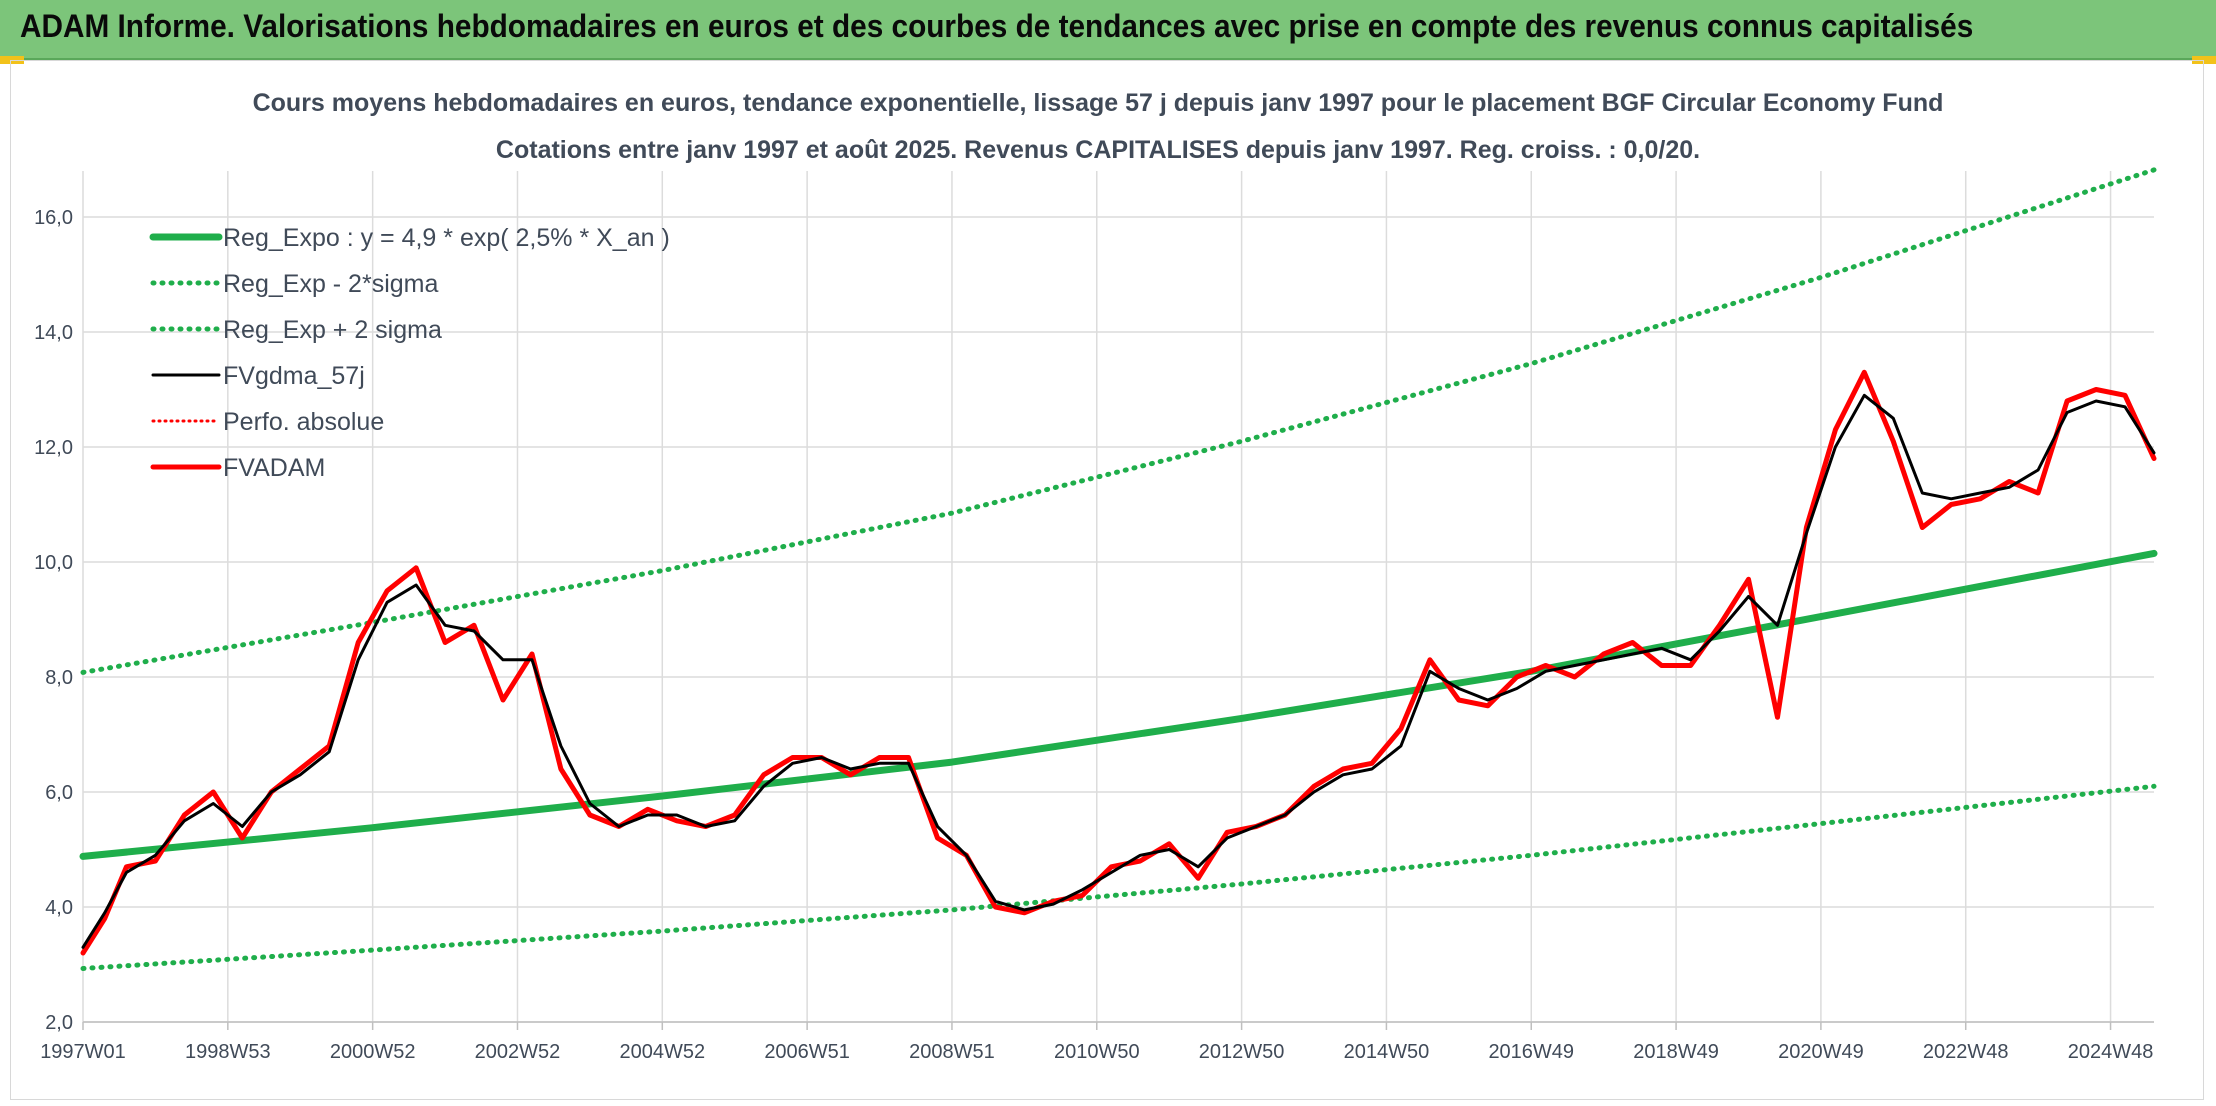 The width and height of the screenshot is (2216, 1106). Describe the element at coordinates (807, 1052) in the screenshot. I see `x-tick-label: 2006W51` at that location.